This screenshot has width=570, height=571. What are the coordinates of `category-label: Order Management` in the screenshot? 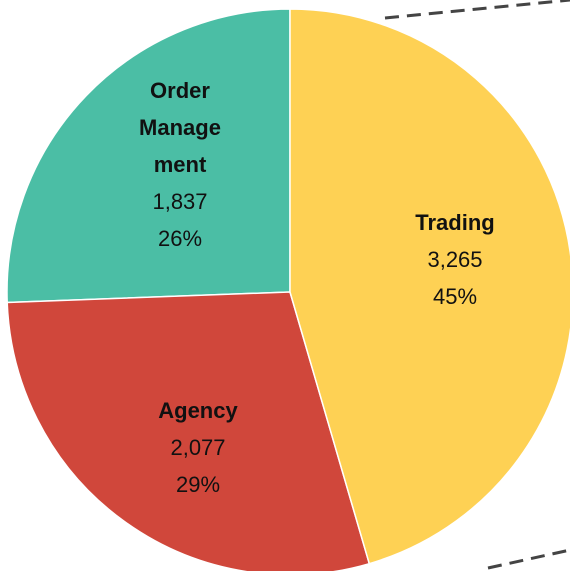 It's located at (180, 127).